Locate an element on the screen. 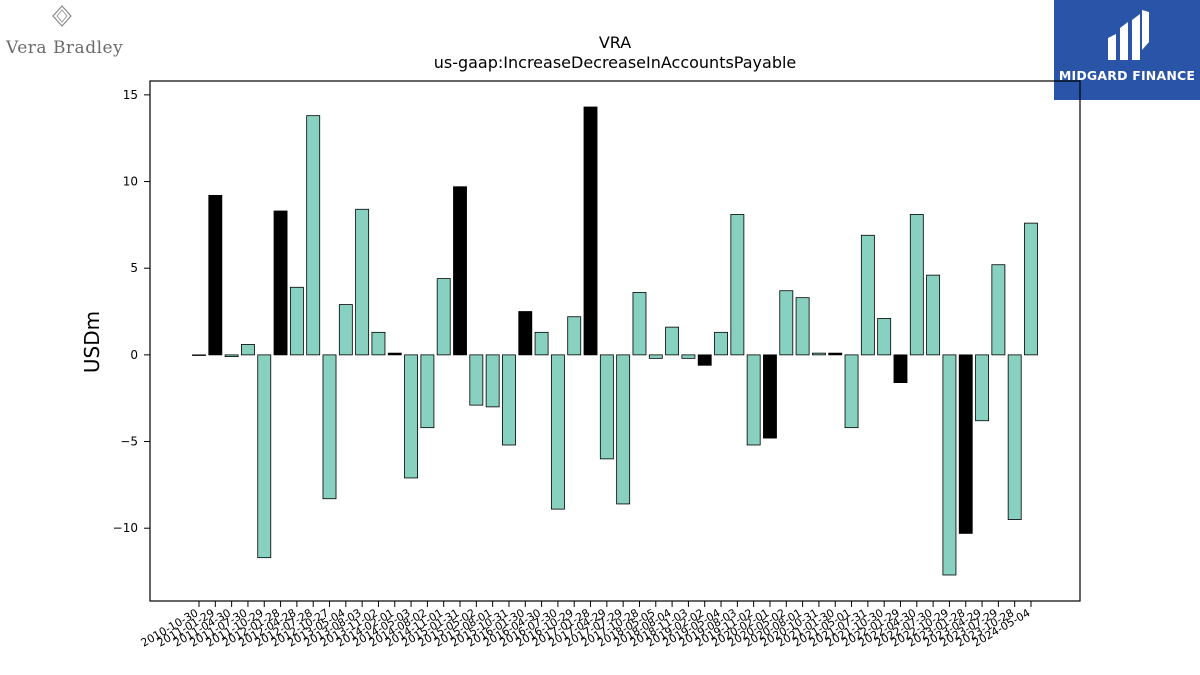  y-tick-label: 15 is located at coordinates (130, 95).